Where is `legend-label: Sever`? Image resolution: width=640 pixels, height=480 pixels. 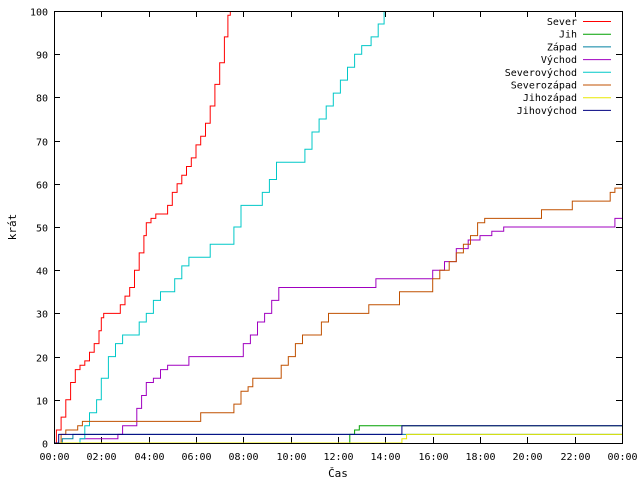
legend-label: Sever is located at coordinates (562, 22).